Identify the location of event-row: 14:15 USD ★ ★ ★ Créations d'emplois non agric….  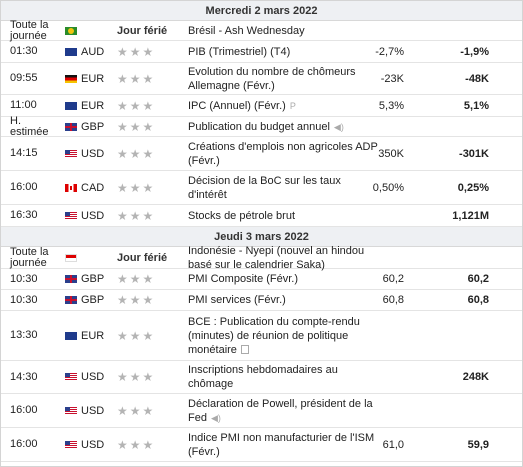
(261, 154).